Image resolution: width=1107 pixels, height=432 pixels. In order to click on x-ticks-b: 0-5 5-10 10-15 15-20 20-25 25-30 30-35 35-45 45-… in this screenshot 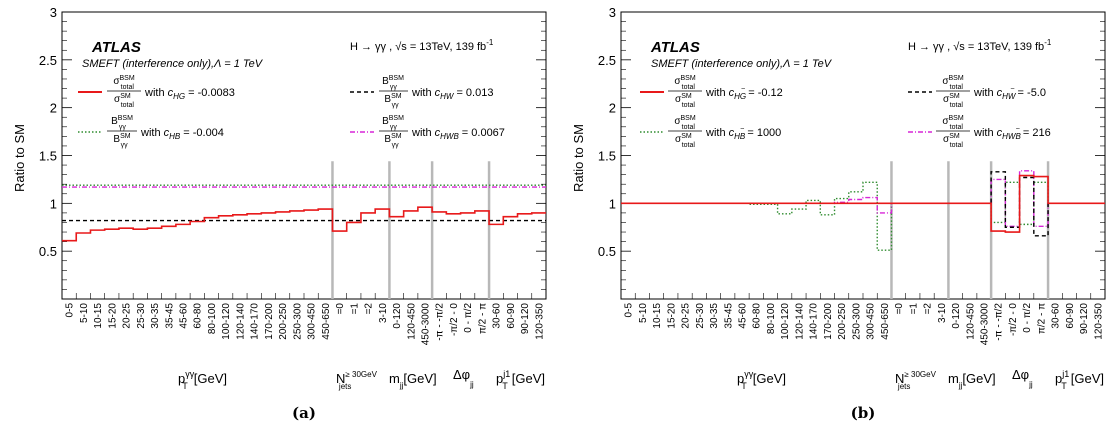, I will do `click(862, 319)`.